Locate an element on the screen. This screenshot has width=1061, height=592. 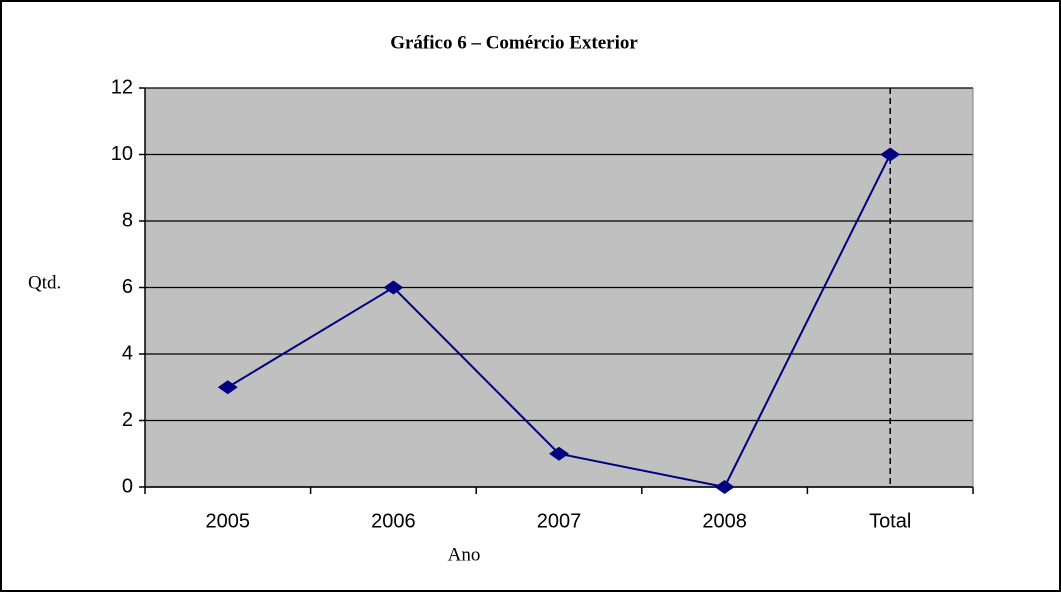
x-tick-label: 2007 is located at coordinates (559, 521).